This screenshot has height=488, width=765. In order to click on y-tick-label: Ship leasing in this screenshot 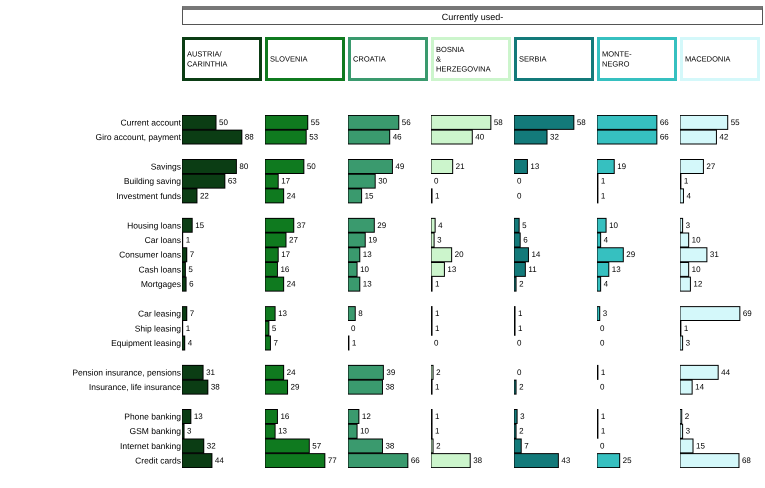, I will do `click(158, 328)`.